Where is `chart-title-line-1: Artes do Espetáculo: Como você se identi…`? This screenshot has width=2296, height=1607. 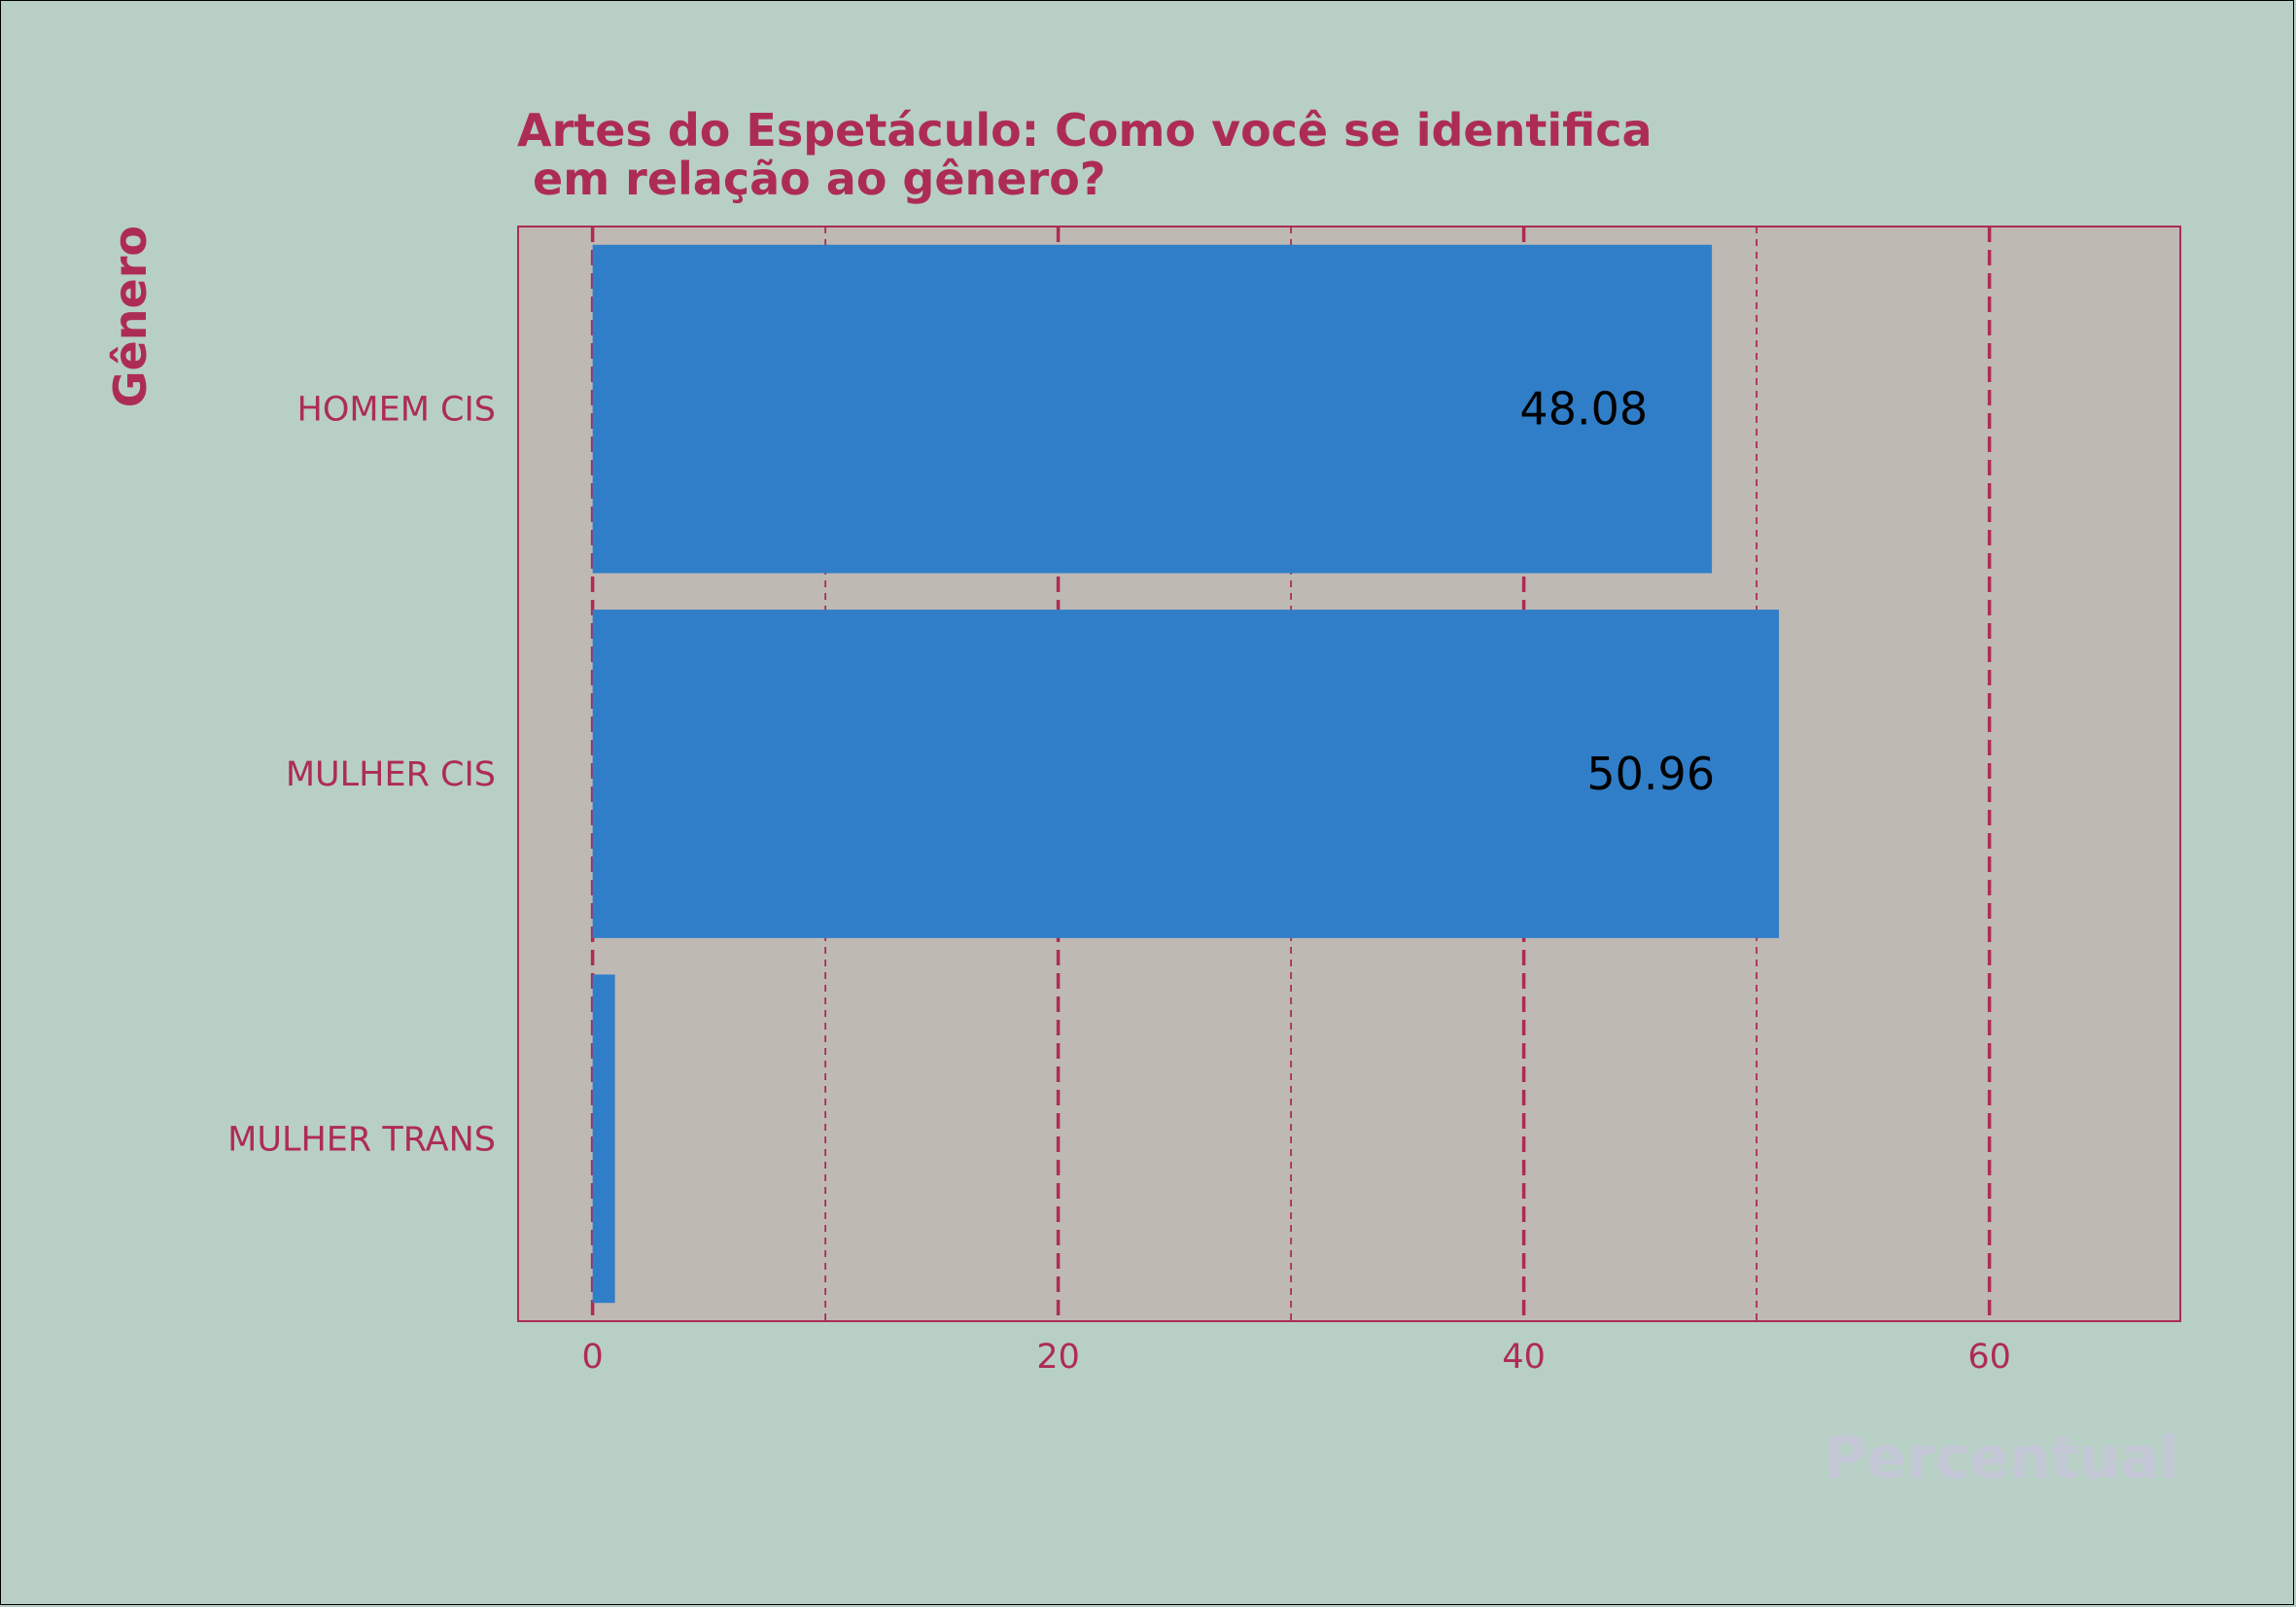
chart-title-line-1: Artes do Espetáculo: Como você se identi… is located at coordinates (1084, 130).